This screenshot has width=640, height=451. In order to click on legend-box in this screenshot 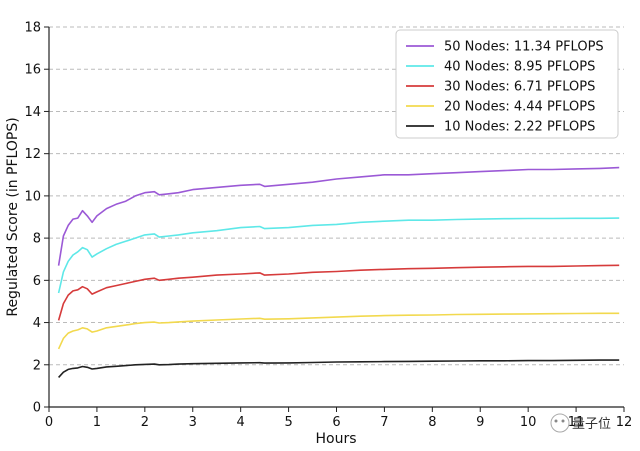, I will do `click(507, 84)`.